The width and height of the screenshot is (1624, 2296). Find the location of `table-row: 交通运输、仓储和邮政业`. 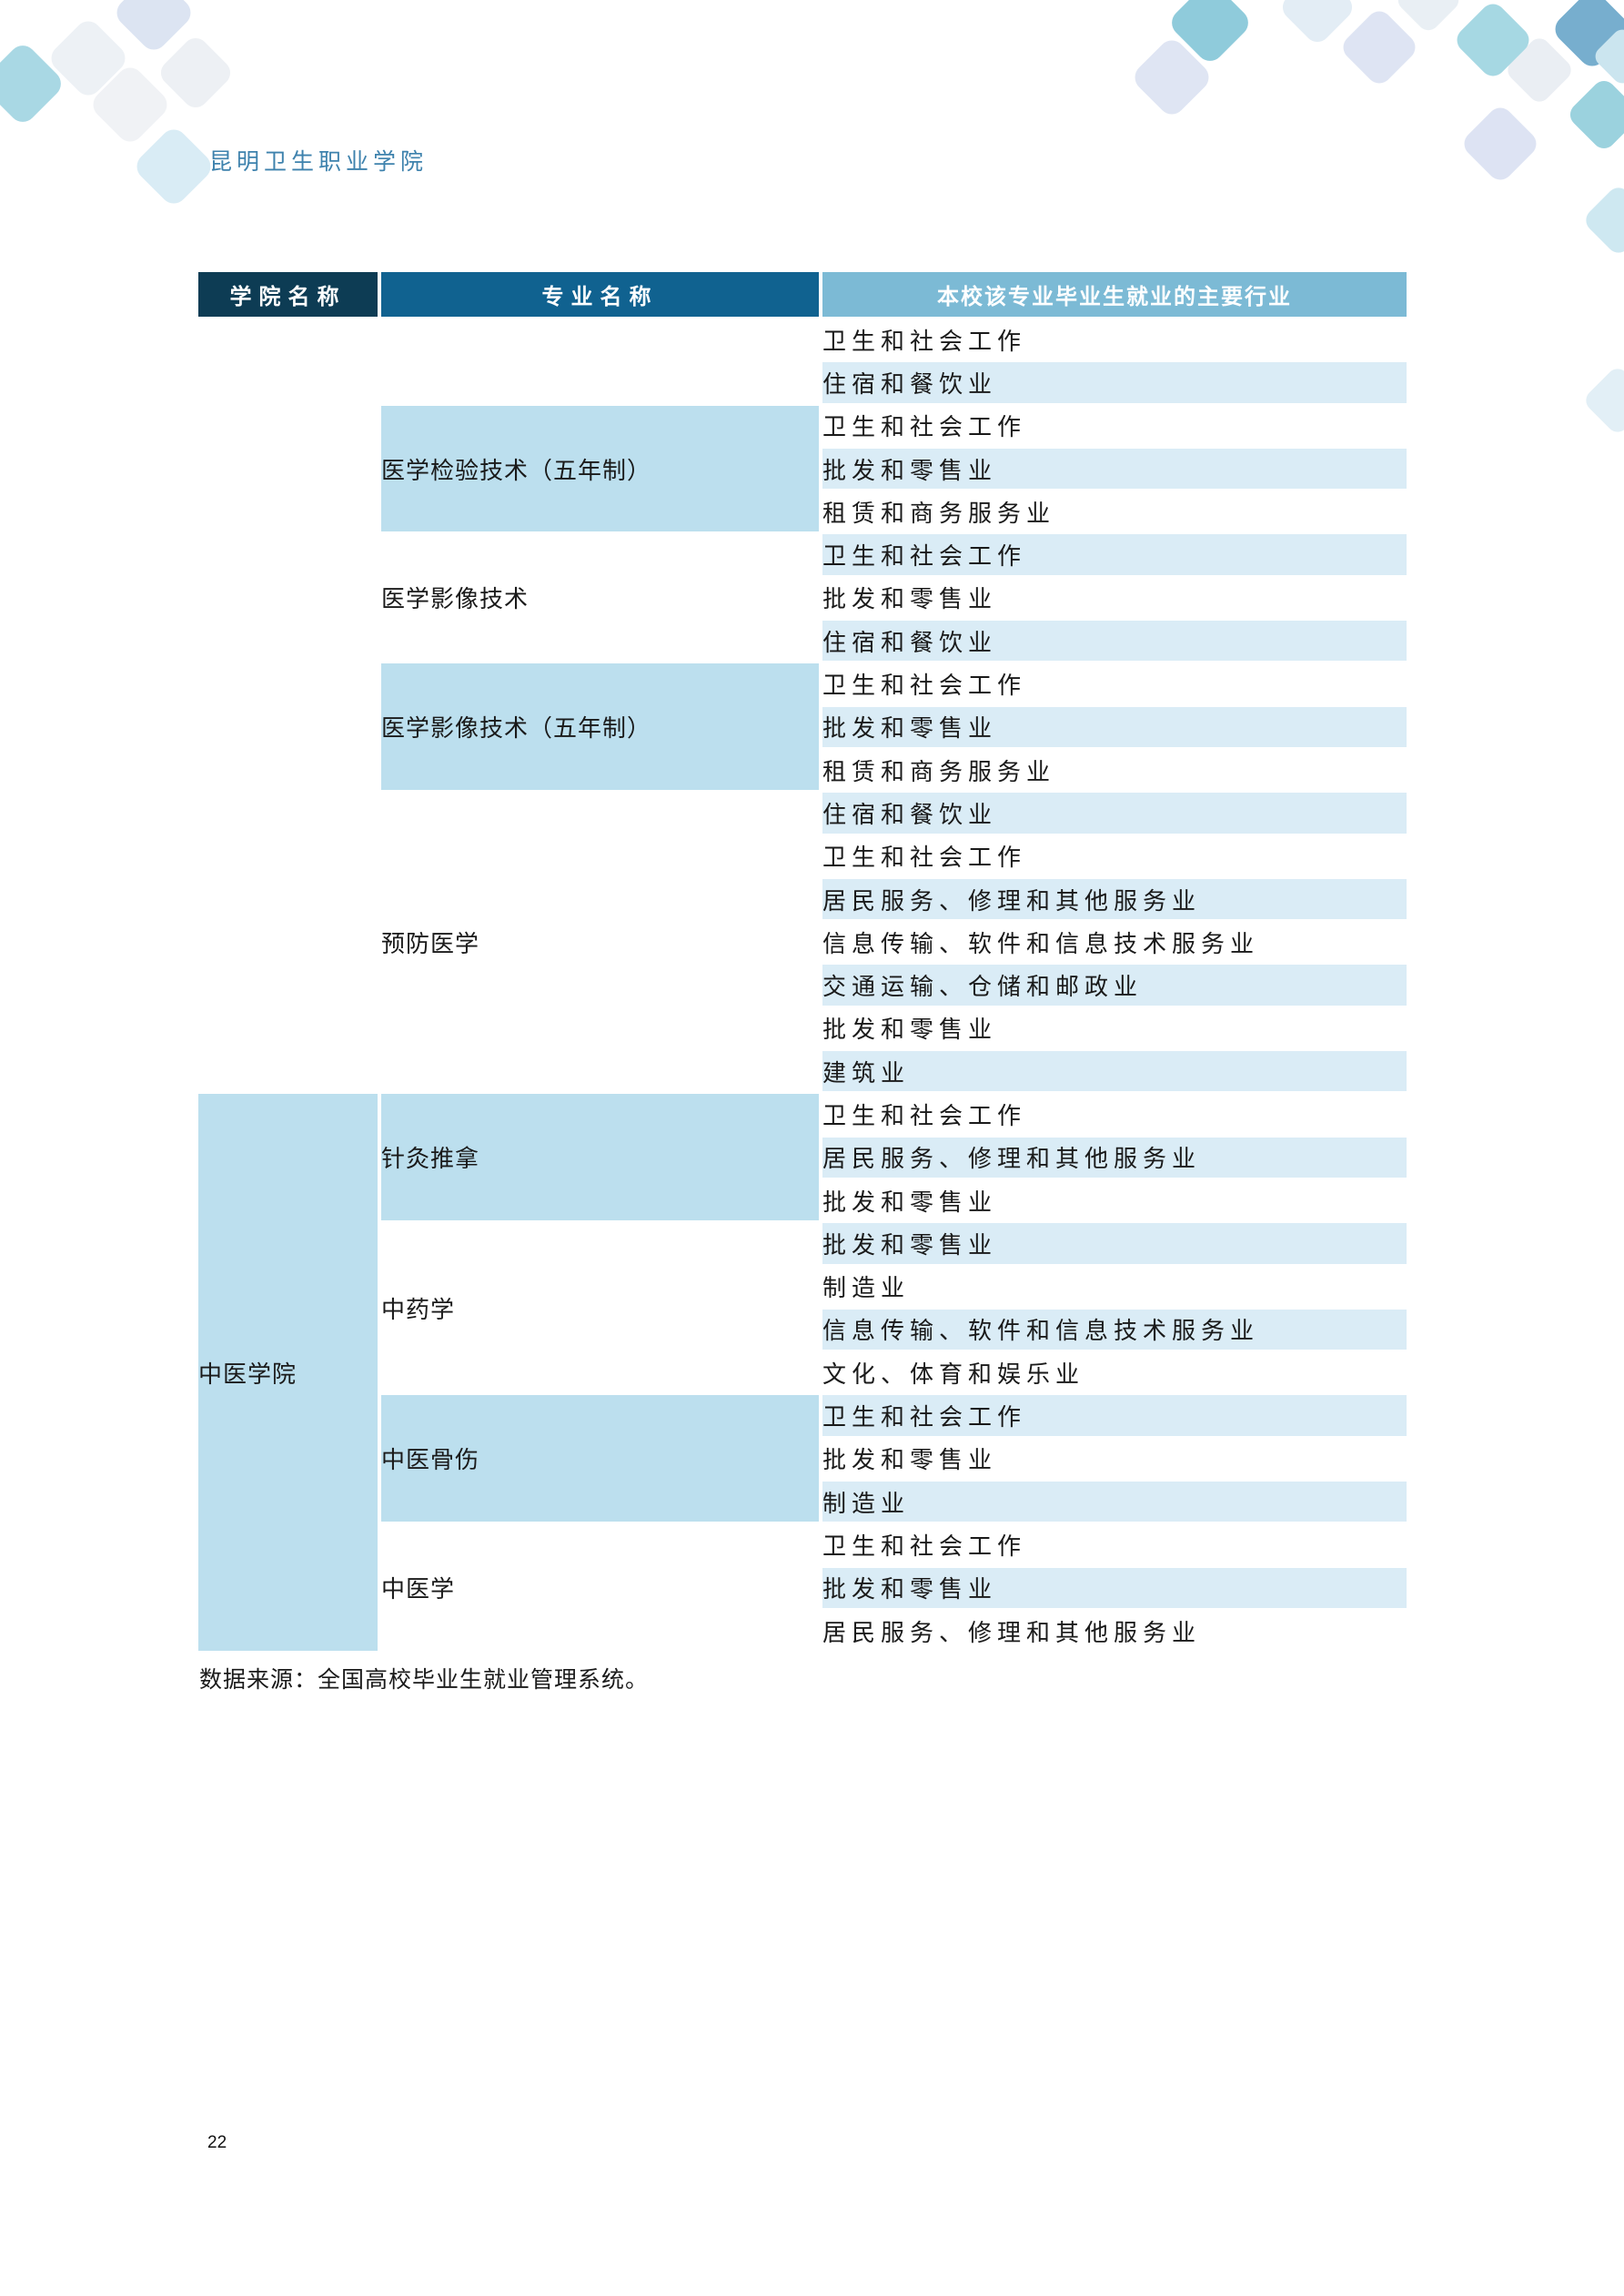

table-row: 交通运输、仓储和邮政业 is located at coordinates (802, 986).